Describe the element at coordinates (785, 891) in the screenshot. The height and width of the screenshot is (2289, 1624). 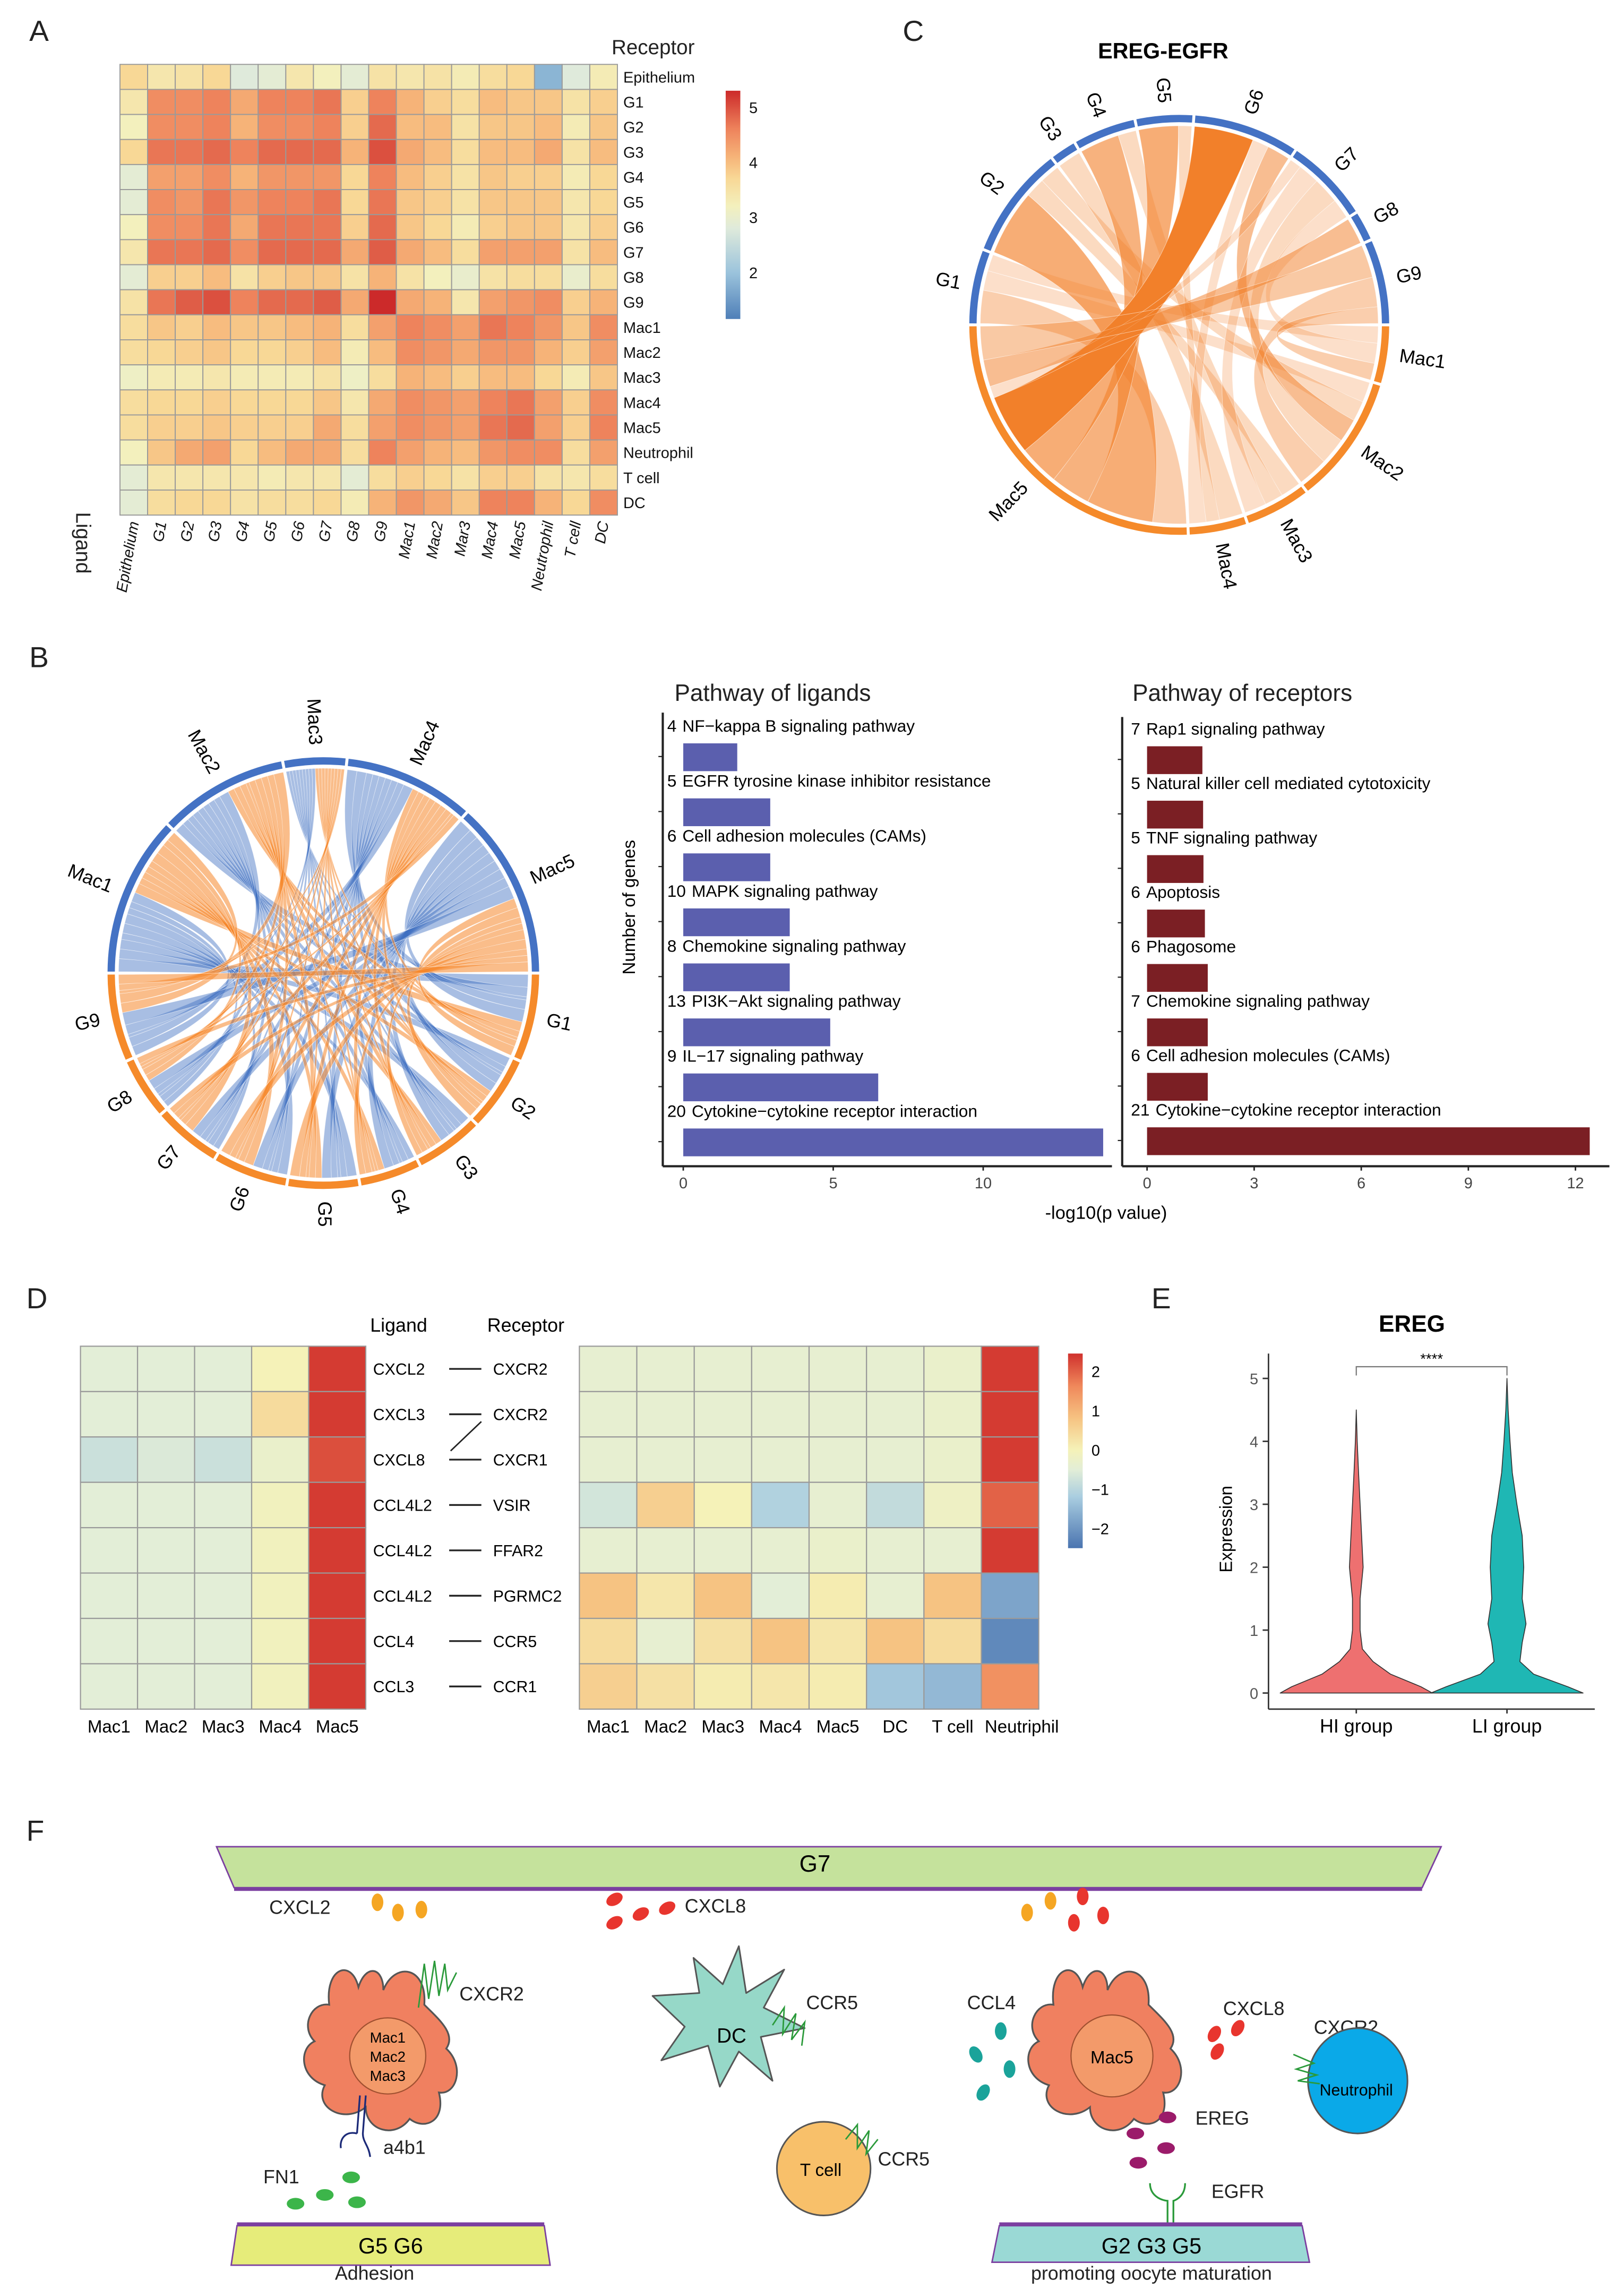
I see `pathway-name: MAPK signaling pathway` at that location.